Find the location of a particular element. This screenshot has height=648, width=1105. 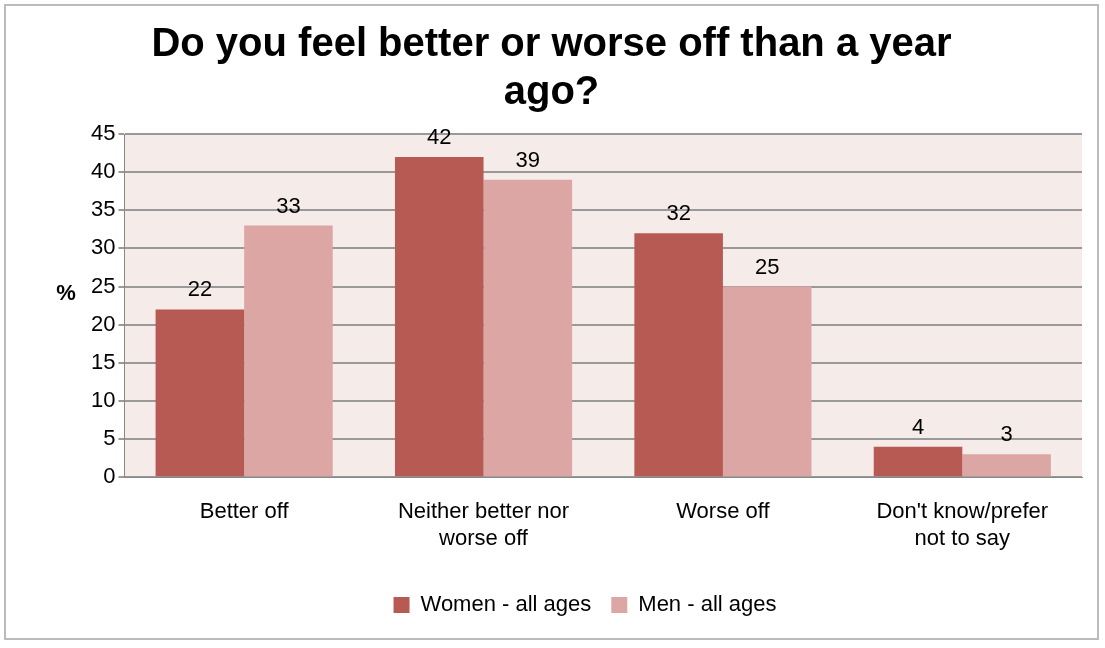

data-label: 42 is located at coordinates (439, 136).